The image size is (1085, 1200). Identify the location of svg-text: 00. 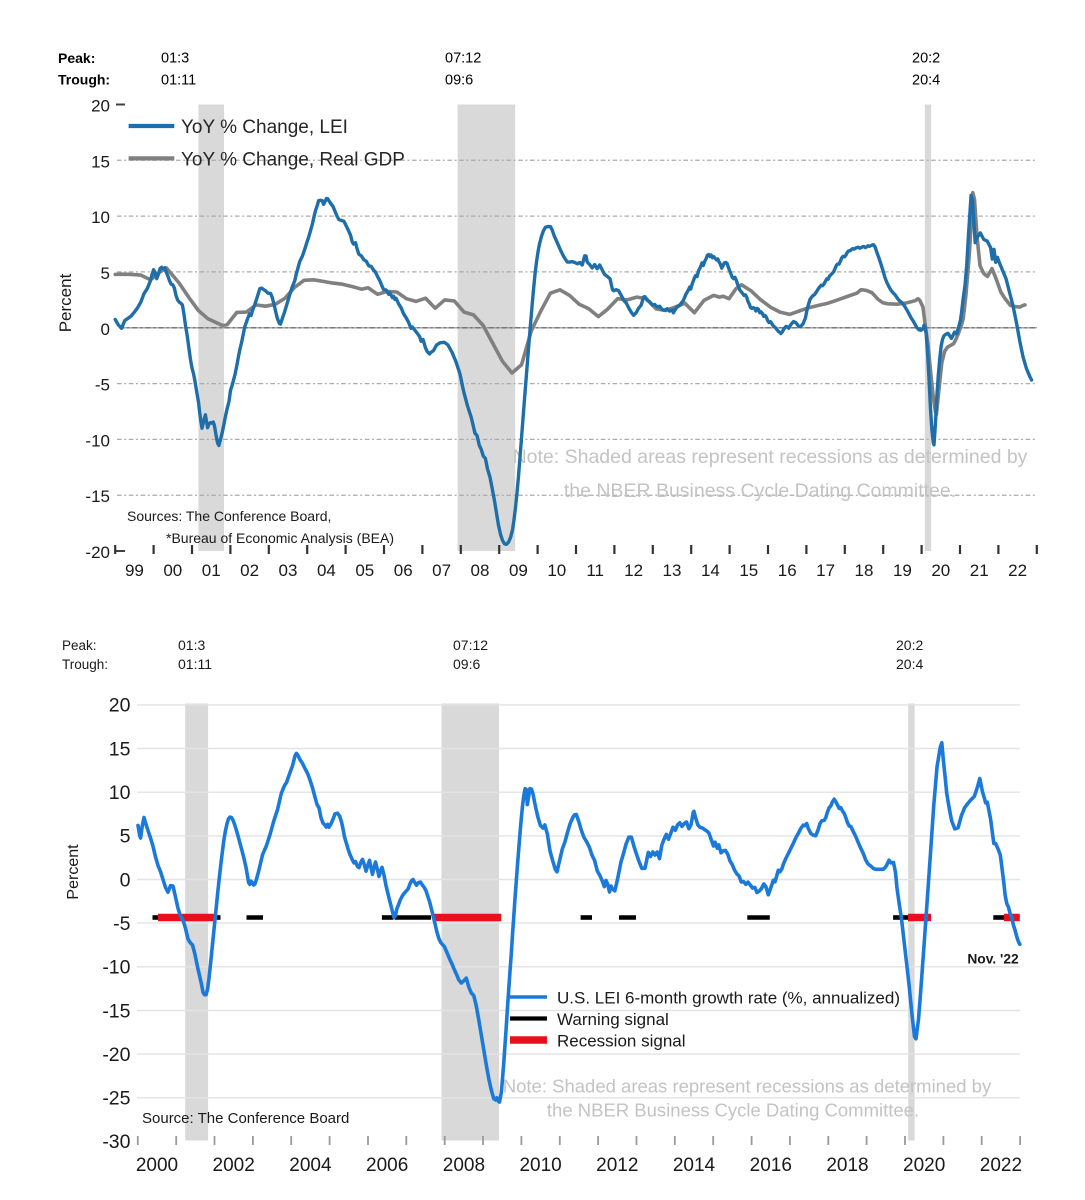
(172, 570).